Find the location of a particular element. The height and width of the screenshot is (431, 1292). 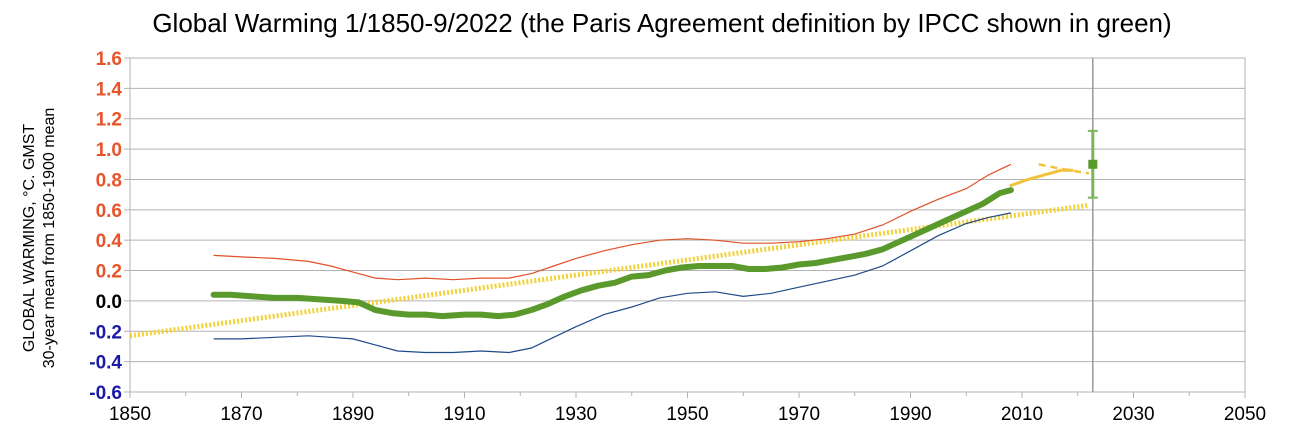

x-tick-label: 1990 is located at coordinates (910, 414).